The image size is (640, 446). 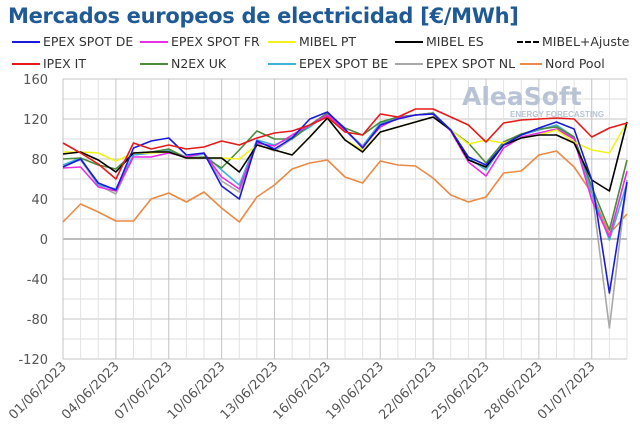 I want to click on legend-item-mibel-ajuste: MIBEL+Ajuste, so click(x=573, y=41).